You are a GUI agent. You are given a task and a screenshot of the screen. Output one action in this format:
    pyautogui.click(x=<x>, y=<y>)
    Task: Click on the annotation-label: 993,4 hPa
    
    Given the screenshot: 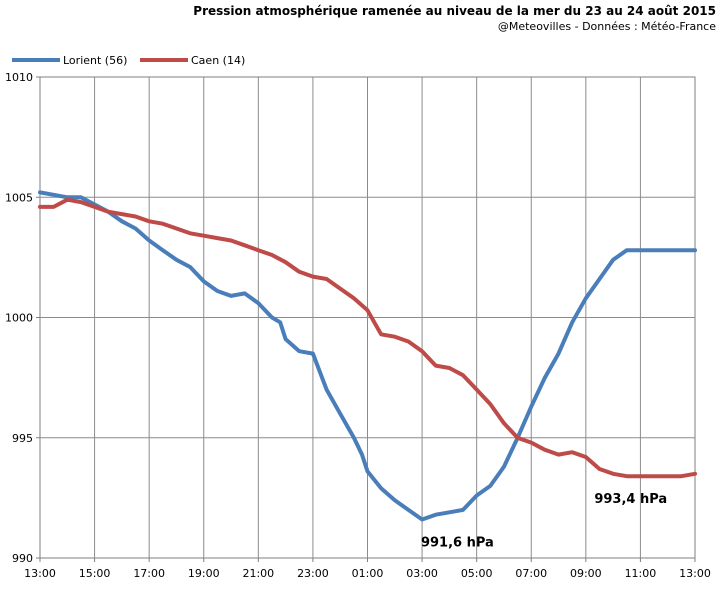 What is the action you would take?
    pyautogui.click(x=630, y=499)
    